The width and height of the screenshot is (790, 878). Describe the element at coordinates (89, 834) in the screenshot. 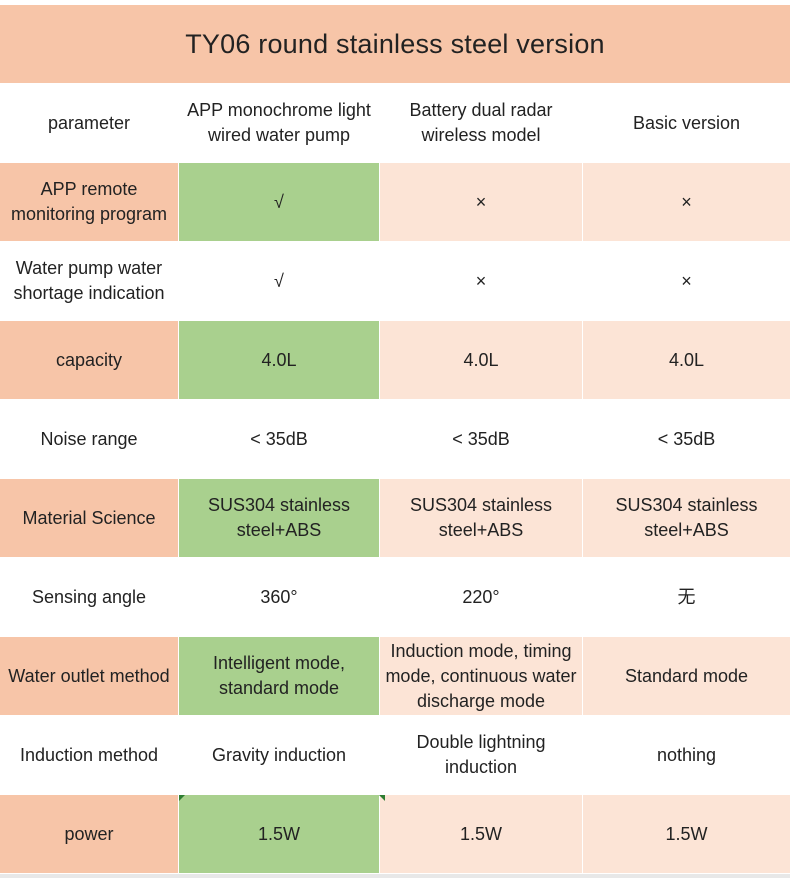

I see `row-label: power` at that location.